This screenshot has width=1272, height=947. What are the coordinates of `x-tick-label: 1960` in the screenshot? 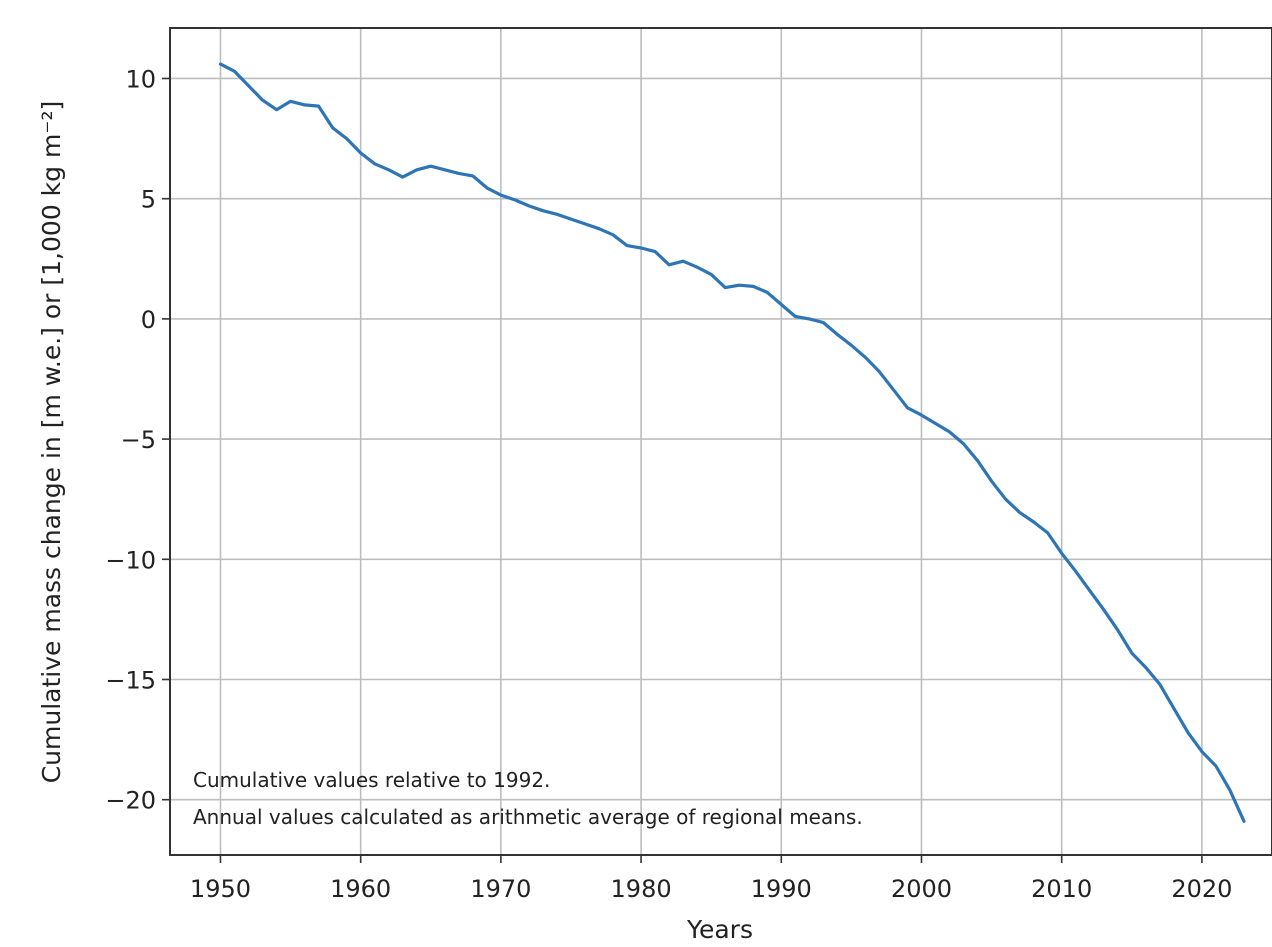 It's located at (360, 889).